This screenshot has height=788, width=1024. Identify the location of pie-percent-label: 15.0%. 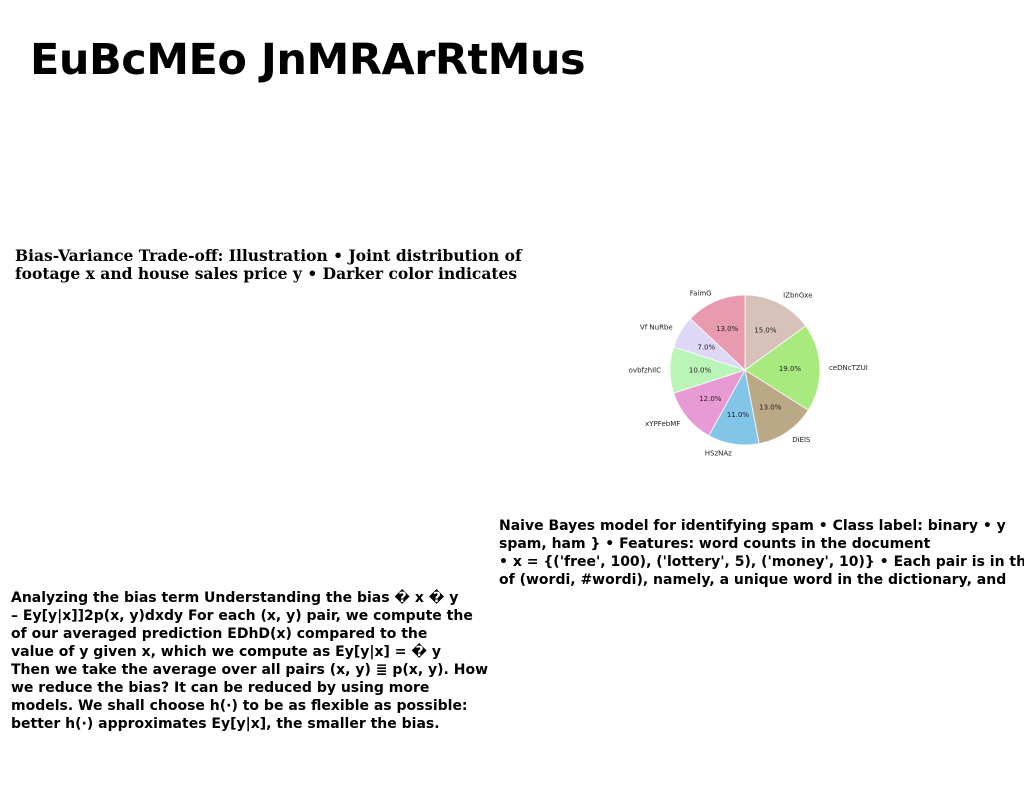
(765, 330).